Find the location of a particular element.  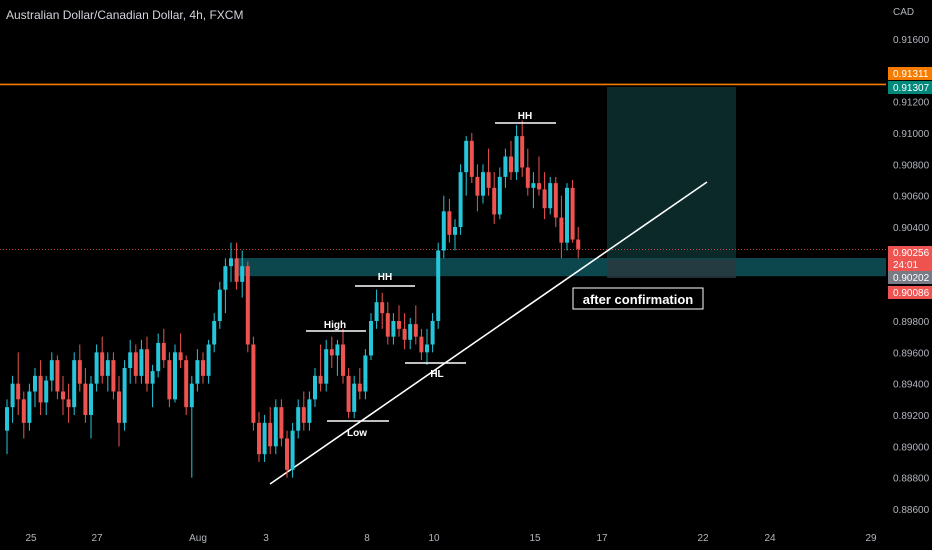

price-tick-label: 0.88800 is located at coordinates (911, 479).